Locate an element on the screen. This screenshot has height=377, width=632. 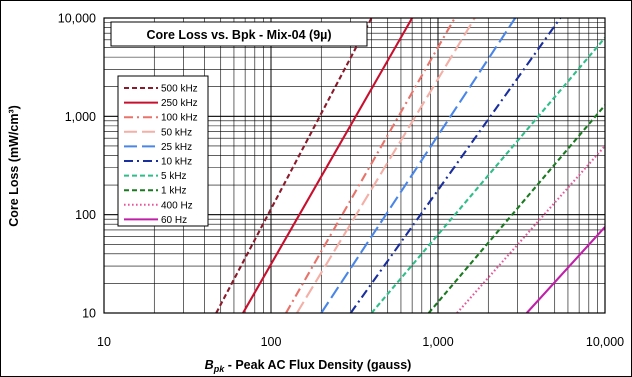
x-axis-label-rest: - Peak AC Flux Density (gauss) is located at coordinates (317, 365).